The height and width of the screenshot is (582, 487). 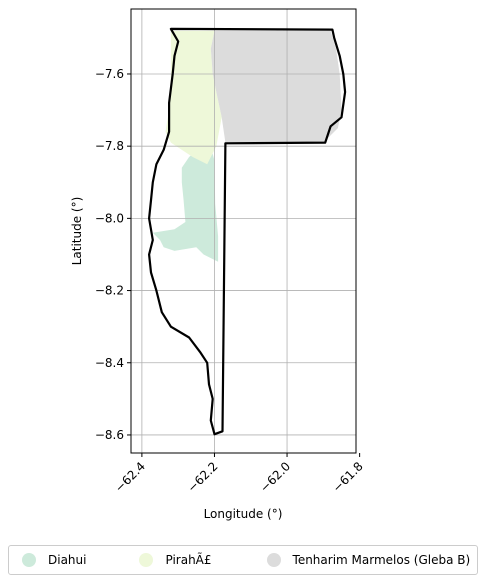 I want to click on y-tick-label: −8.0, so click(x=109, y=218).